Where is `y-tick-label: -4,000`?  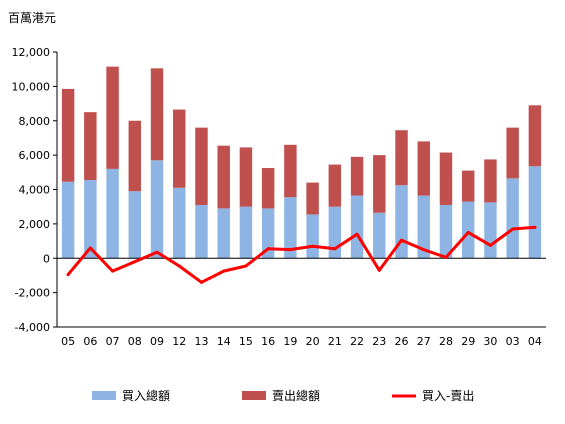
y-tick-label: -4,000 is located at coordinates (32, 327).